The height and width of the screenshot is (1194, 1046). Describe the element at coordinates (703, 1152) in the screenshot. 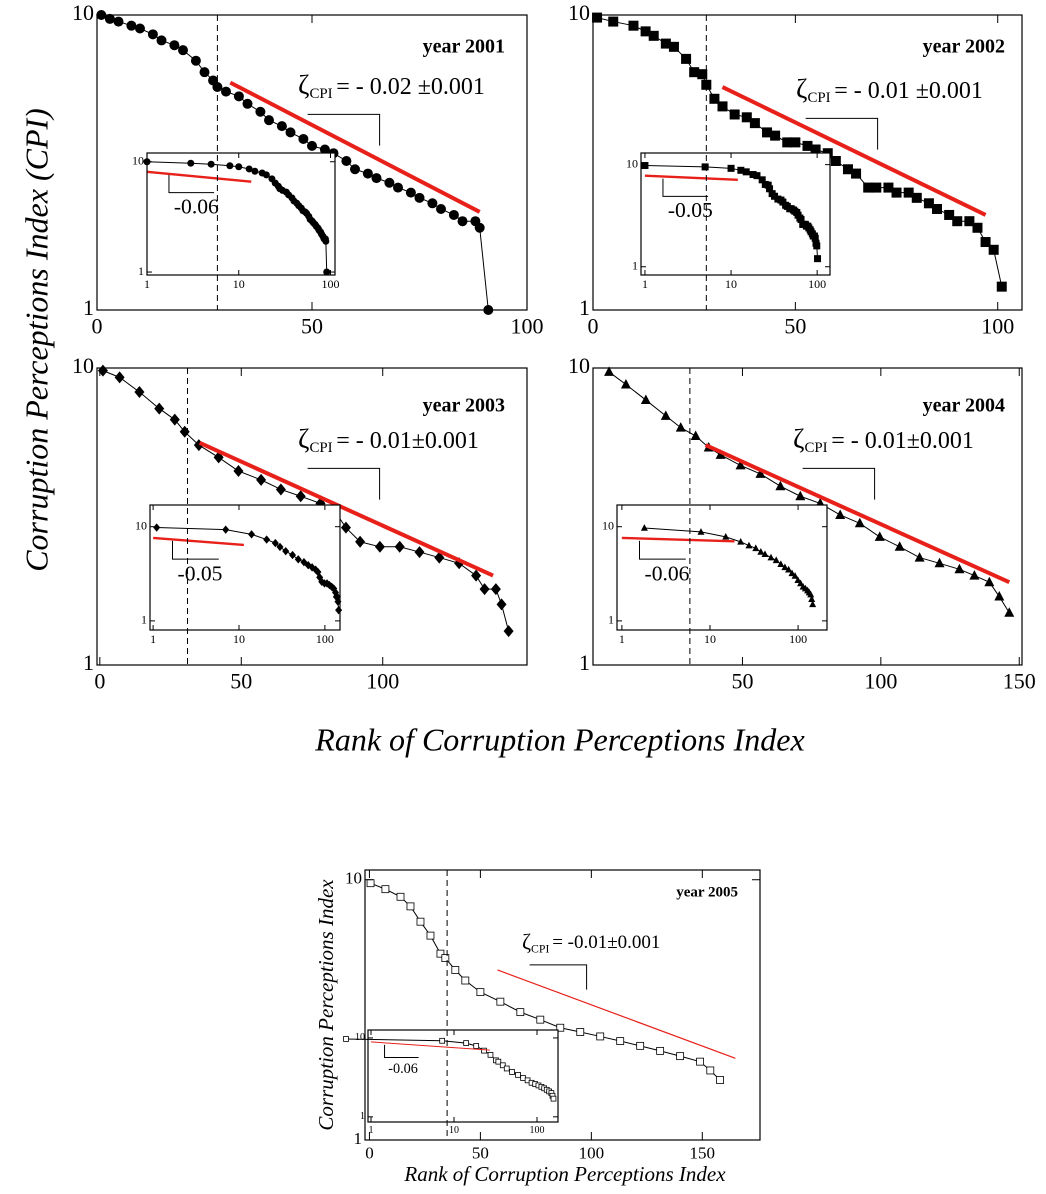

I see `x-tick-label: 150` at that location.